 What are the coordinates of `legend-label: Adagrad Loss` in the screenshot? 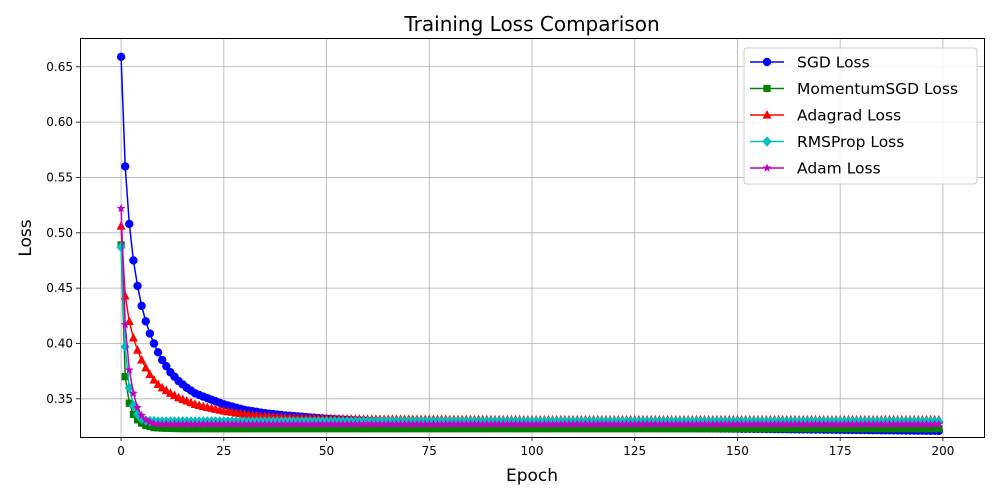 It's located at (849, 116).